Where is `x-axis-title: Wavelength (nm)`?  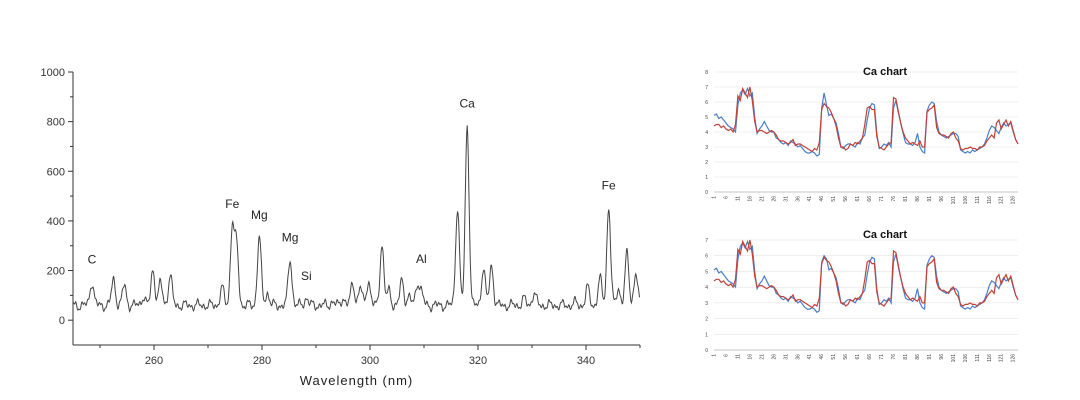 x-axis-title: Wavelength (nm) is located at coordinates (357, 380).